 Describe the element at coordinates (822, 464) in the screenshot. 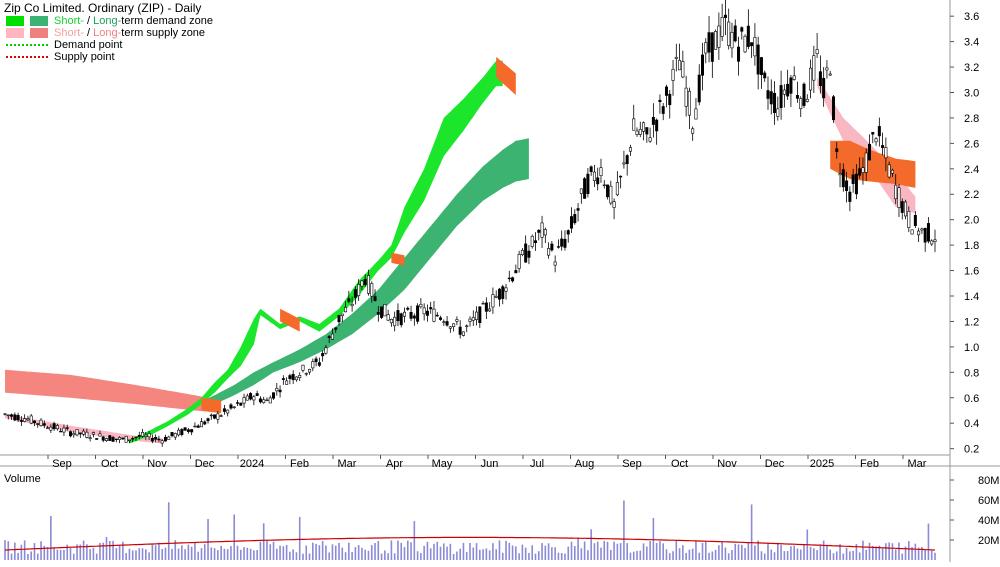

I see `x-tick-label: 2025` at that location.